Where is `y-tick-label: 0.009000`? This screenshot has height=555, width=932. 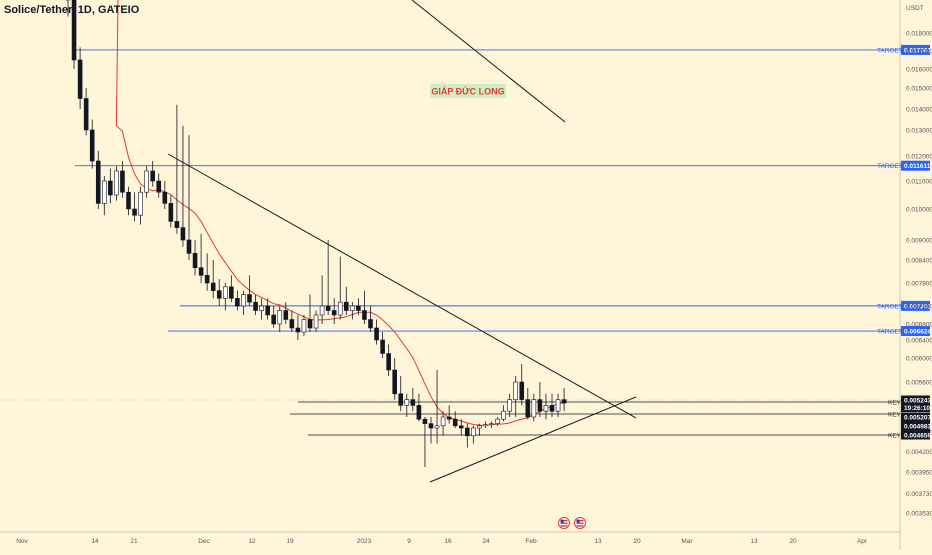
y-tick-label: 0.009000 is located at coordinates (919, 241).